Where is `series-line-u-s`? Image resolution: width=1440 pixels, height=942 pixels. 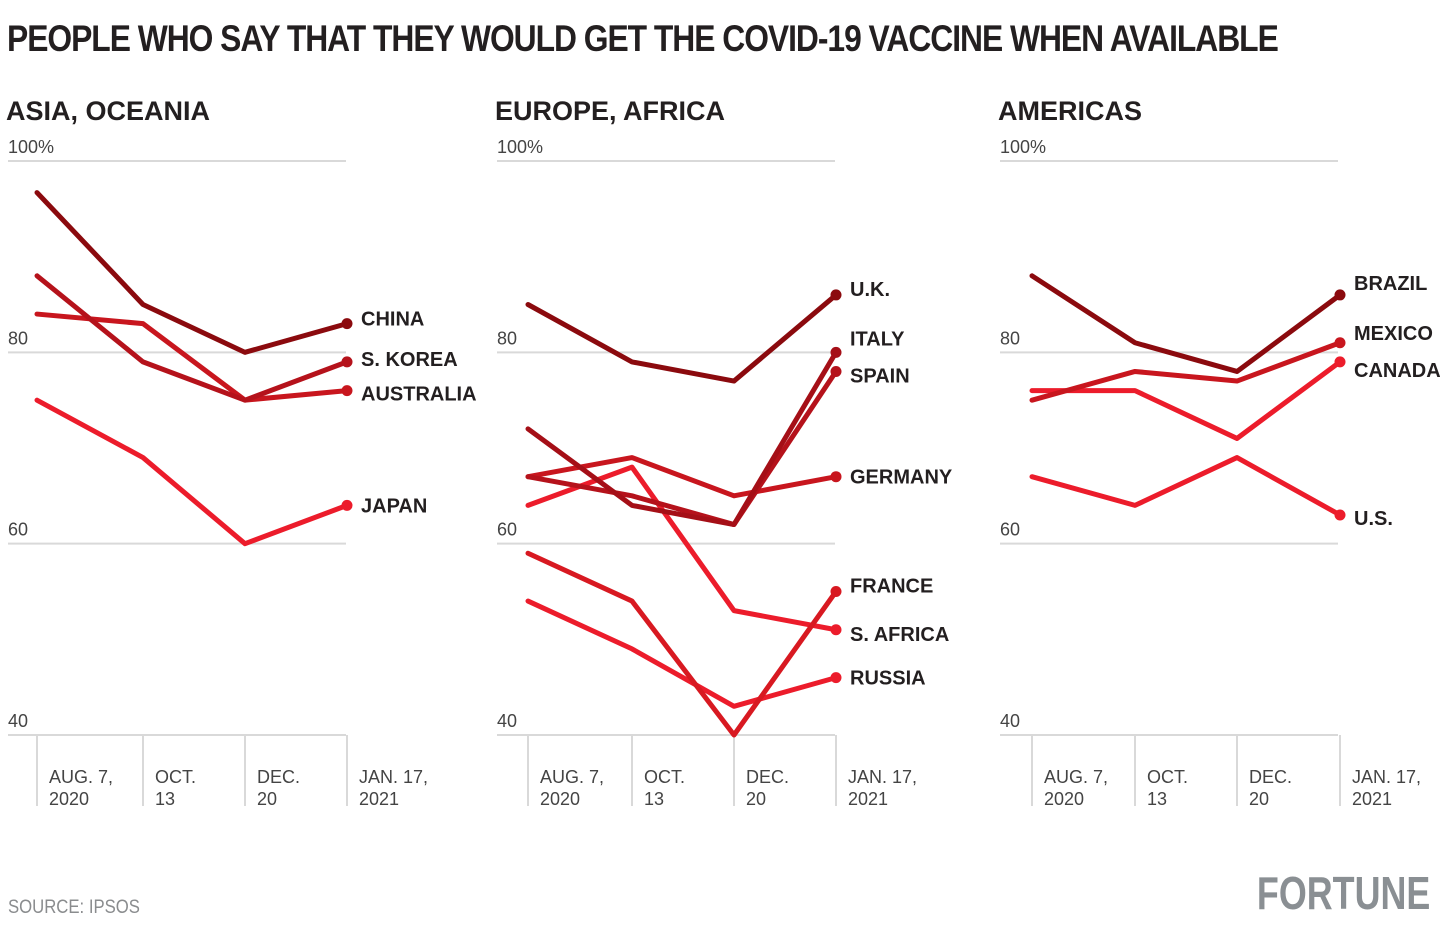 series-line-u-s is located at coordinates (1186, 486).